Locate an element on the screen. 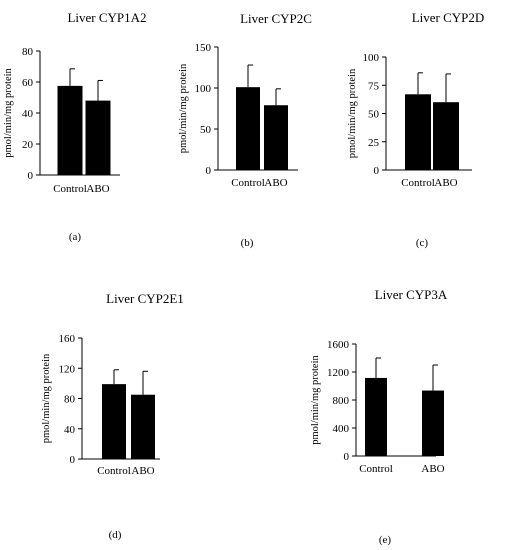 The width and height of the screenshot is (511, 550). chart-title: Liver CYP2E1 is located at coordinates (145, 298).